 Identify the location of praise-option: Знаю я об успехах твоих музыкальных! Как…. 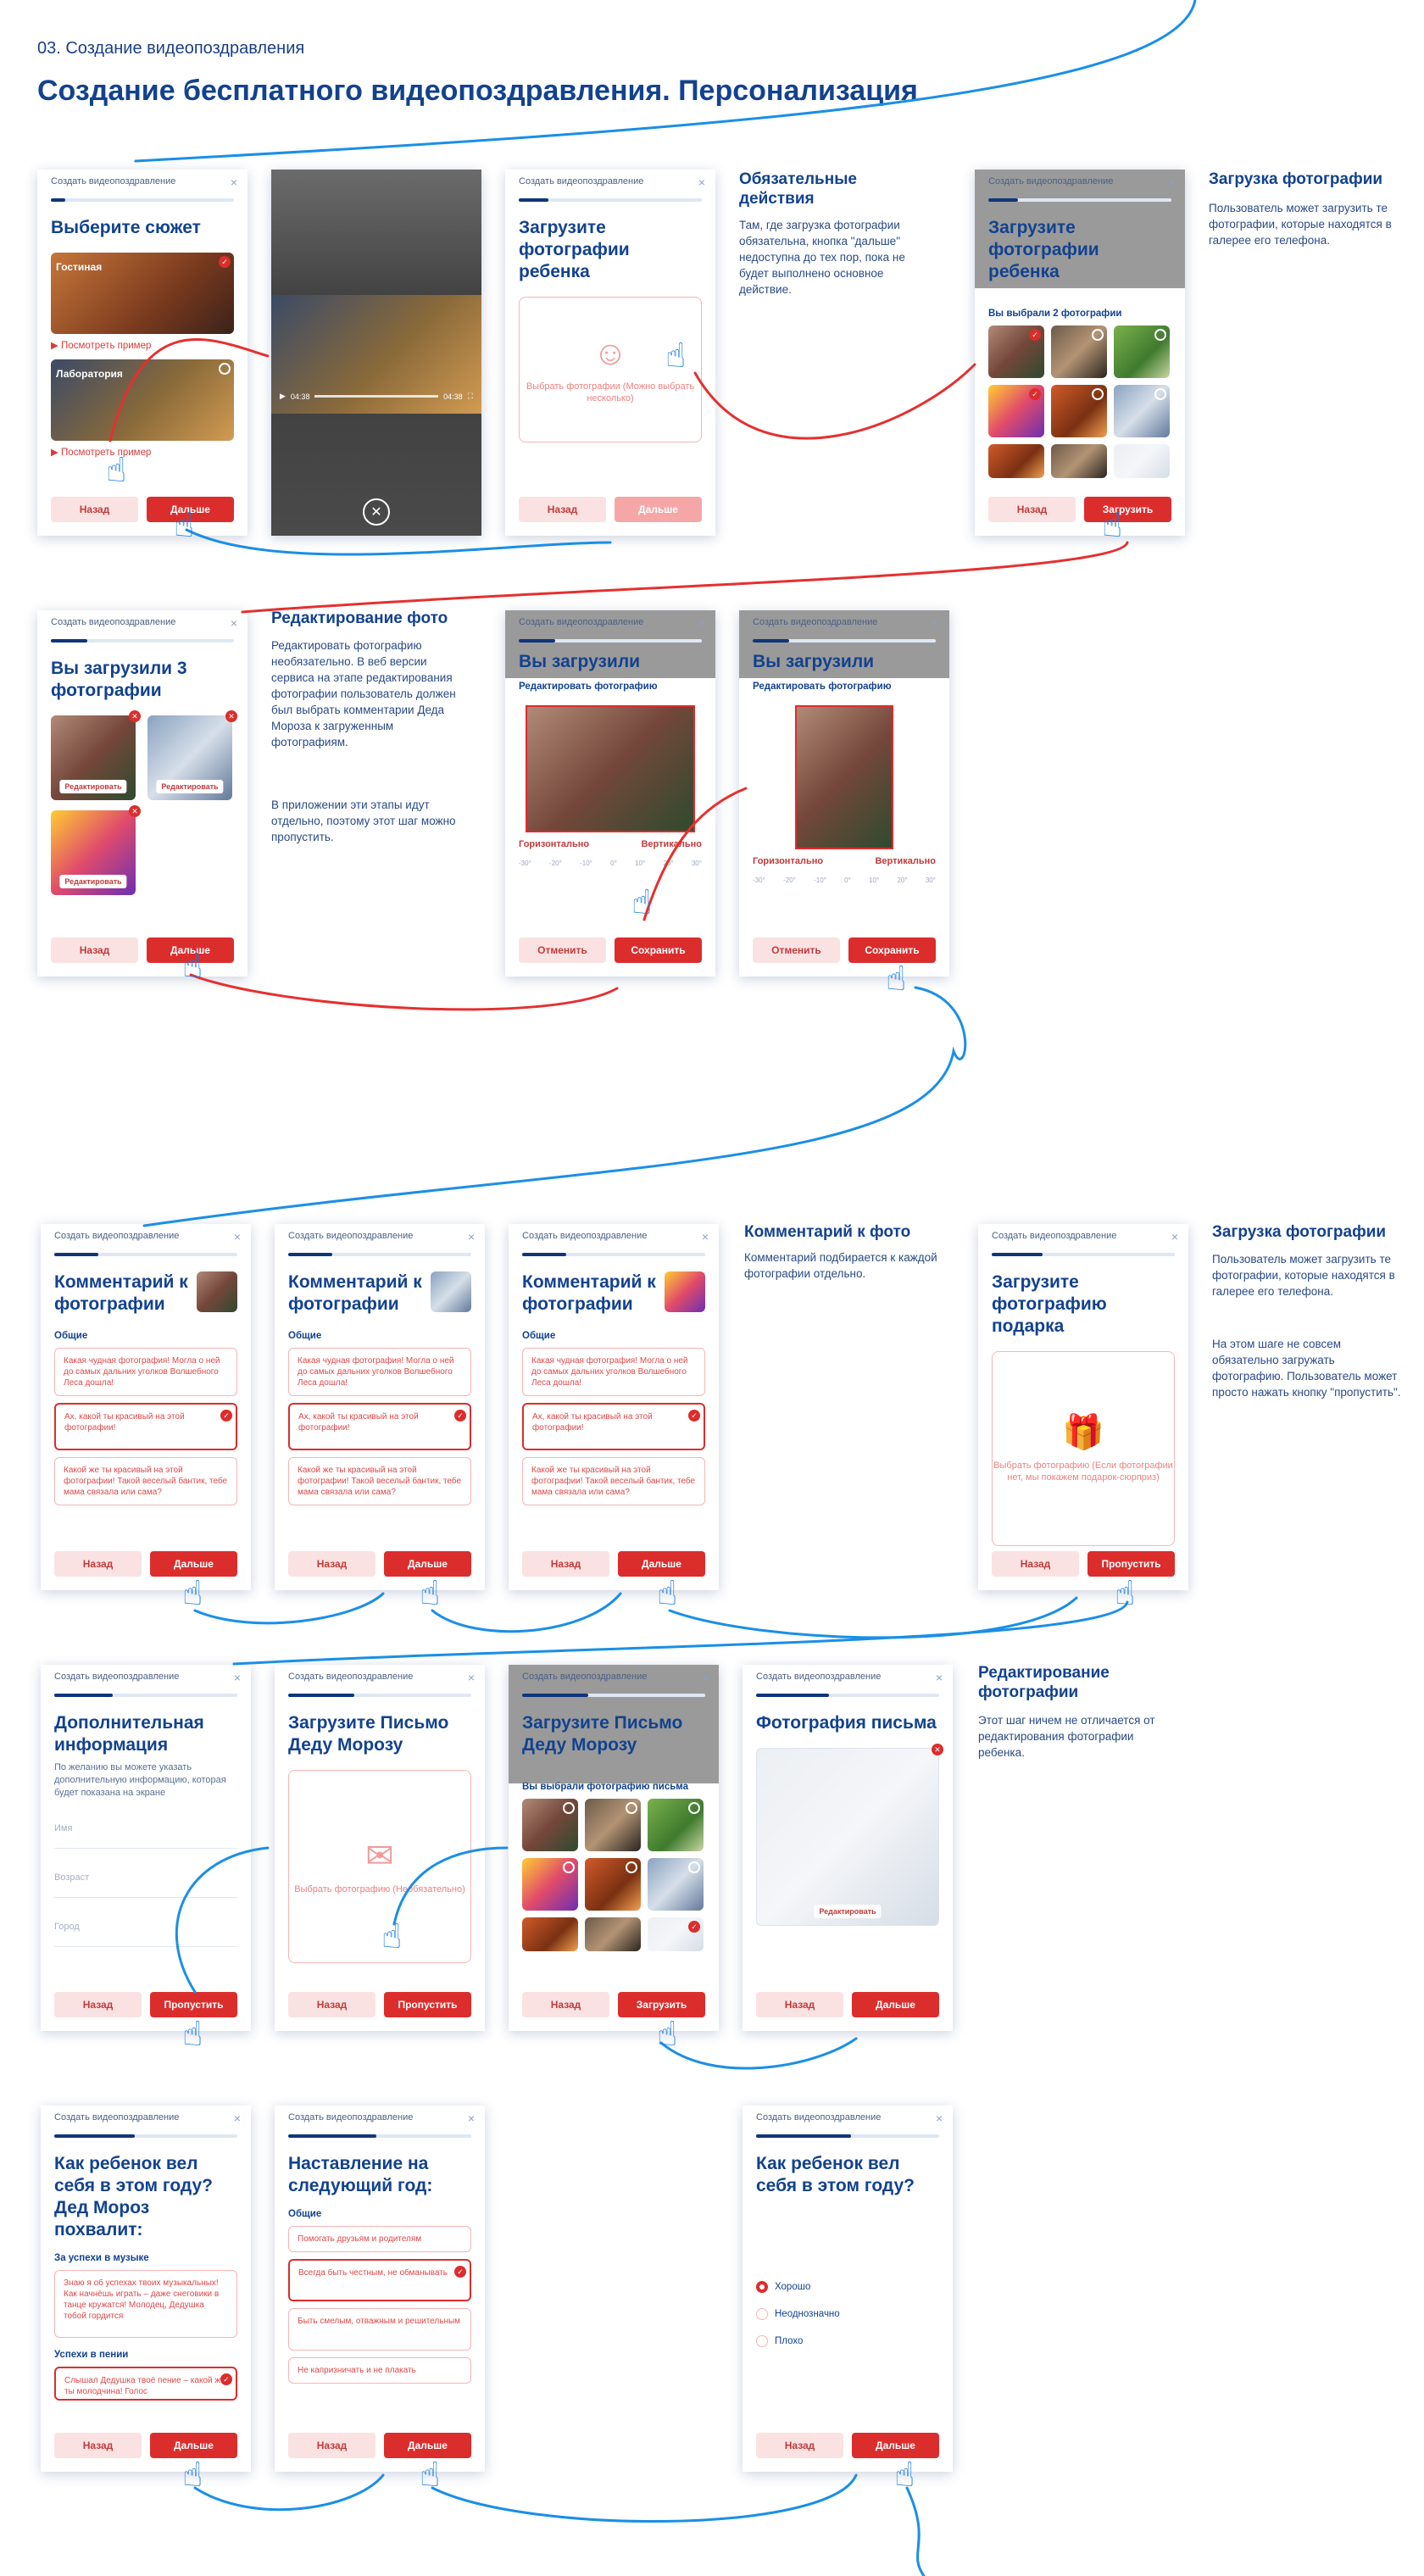
(145, 2304).